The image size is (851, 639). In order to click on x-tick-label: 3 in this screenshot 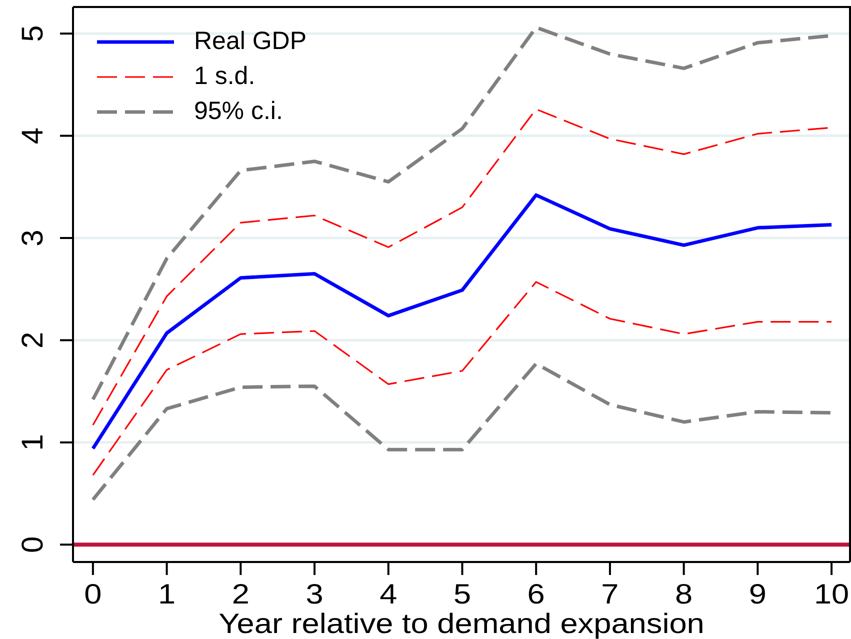, I will do `click(315, 594)`.